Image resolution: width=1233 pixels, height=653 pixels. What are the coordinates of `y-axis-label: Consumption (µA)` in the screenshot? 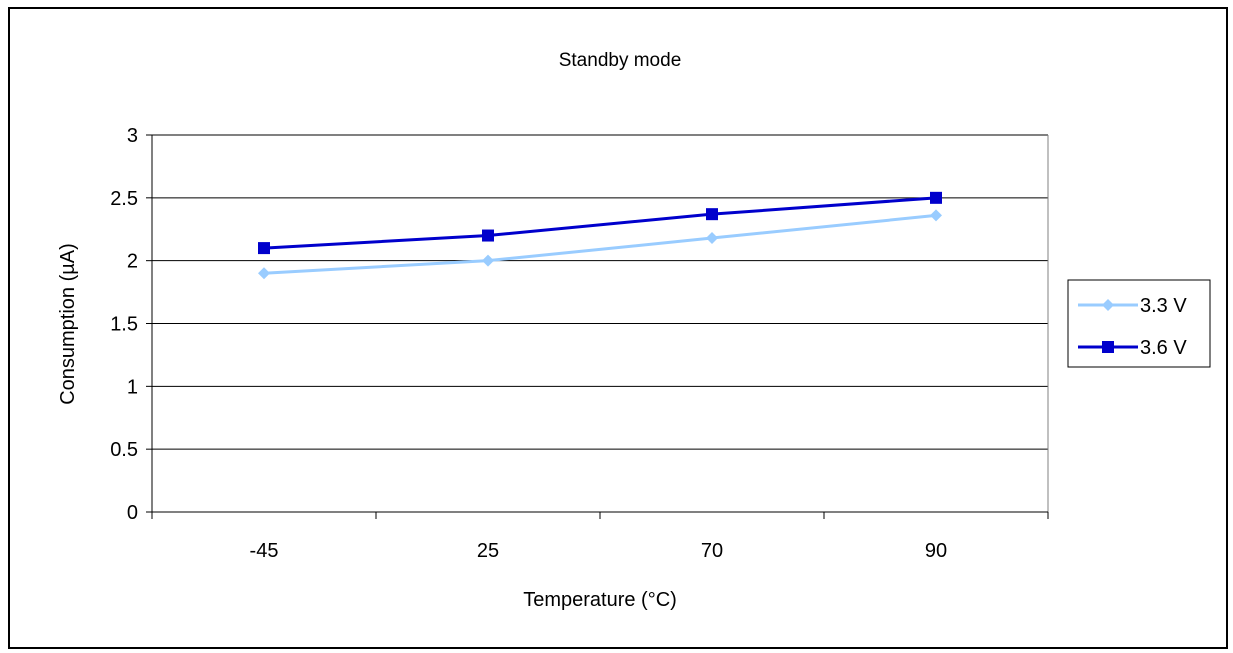 It's located at (68, 324).